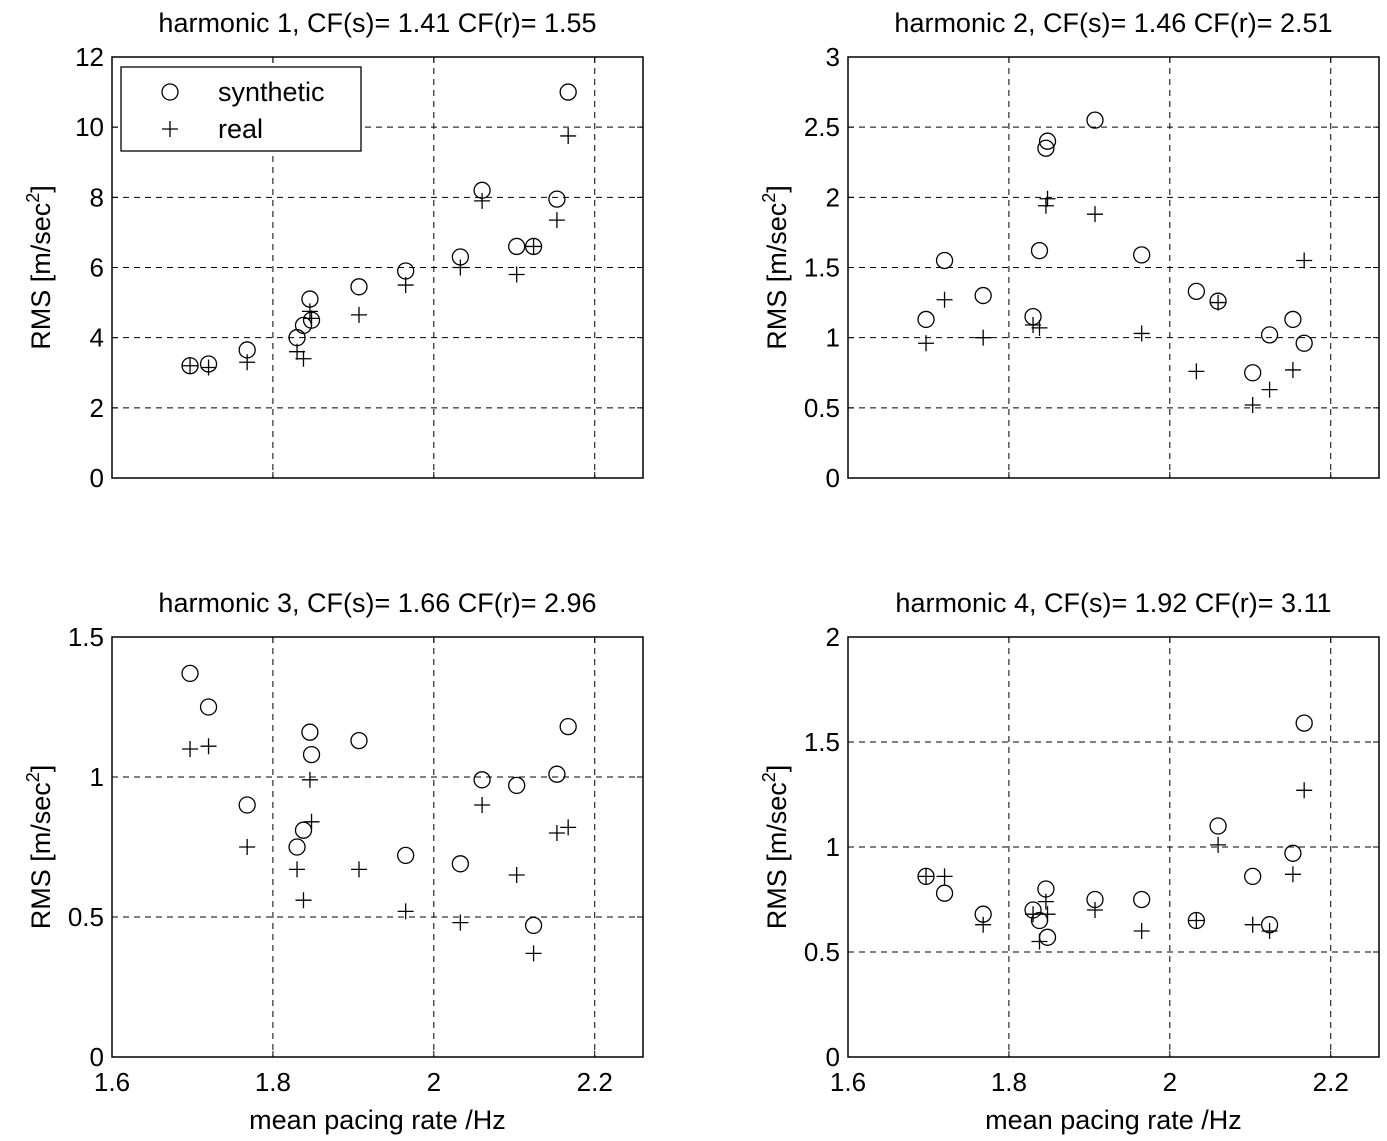 The height and width of the screenshot is (1141, 1387). What do you see at coordinates (822, 408) in the screenshot?
I see `y-tick-label: 0.5` at bounding box center [822, 408].